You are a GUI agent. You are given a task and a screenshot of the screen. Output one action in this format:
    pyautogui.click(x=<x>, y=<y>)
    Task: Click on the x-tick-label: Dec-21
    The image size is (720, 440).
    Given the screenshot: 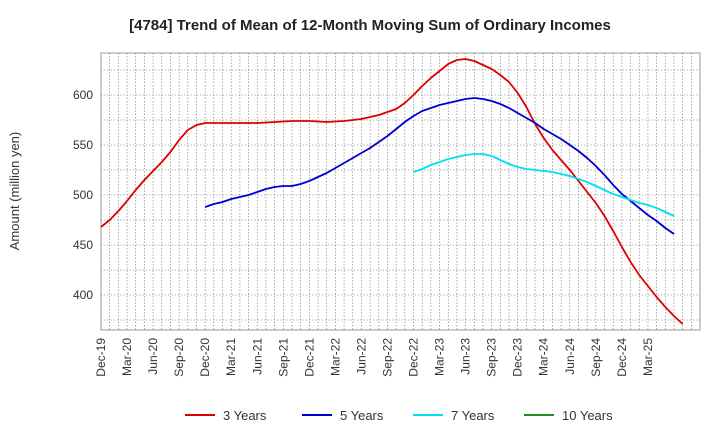 What is the action you would take?
    pyautogui.click(x=309, y=357)
    